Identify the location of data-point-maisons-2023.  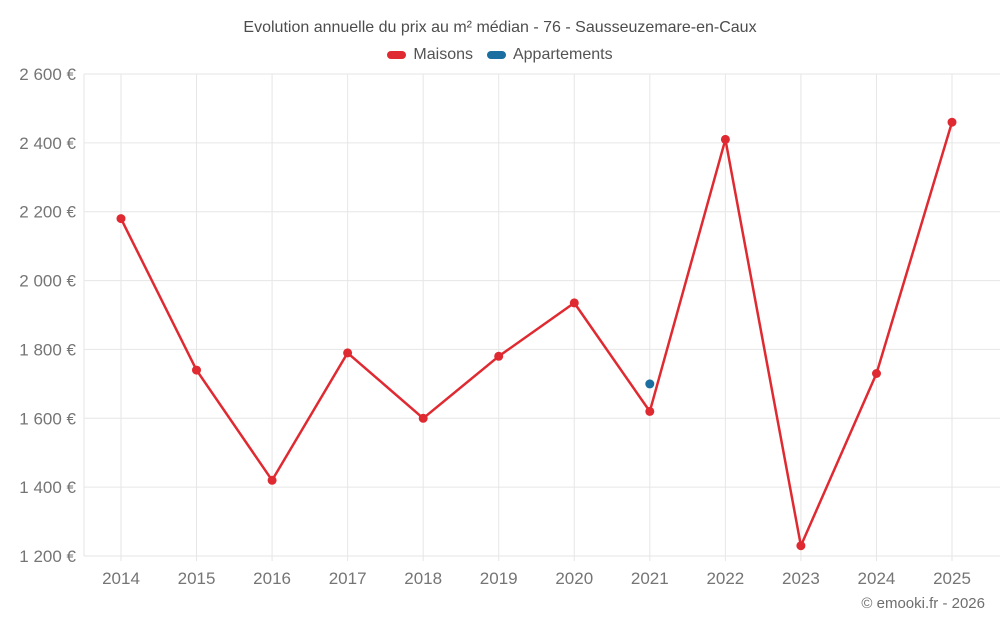
(801, 546).